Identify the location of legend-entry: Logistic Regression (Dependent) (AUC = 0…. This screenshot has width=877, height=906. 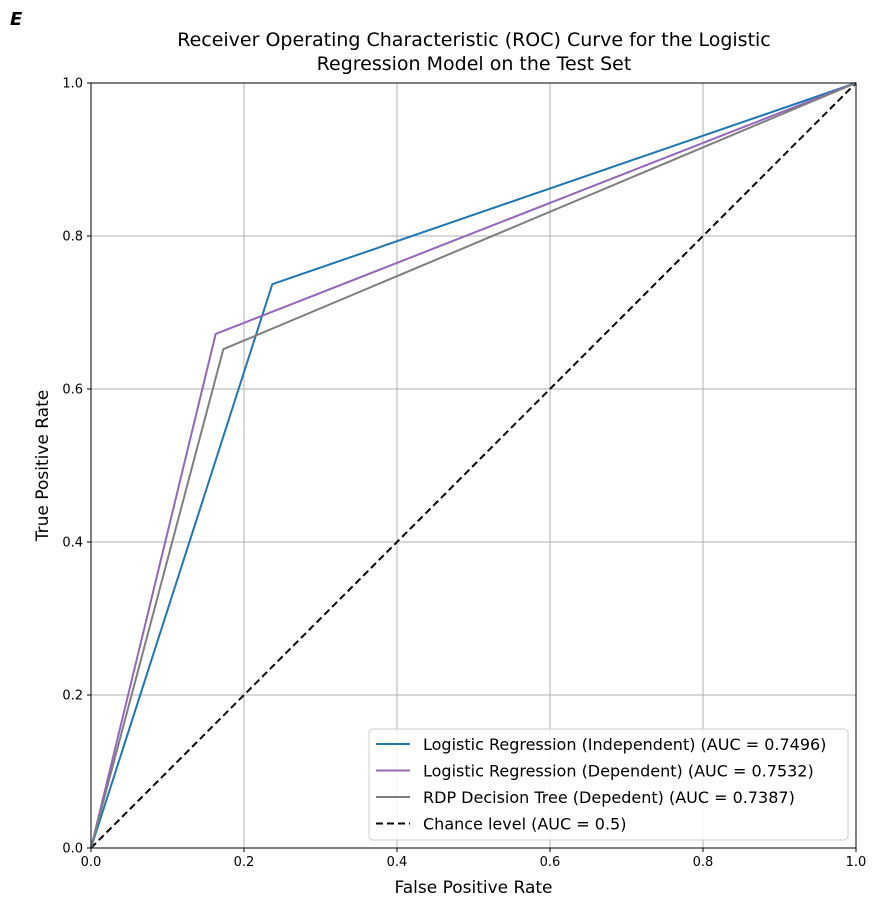
(618, 771).